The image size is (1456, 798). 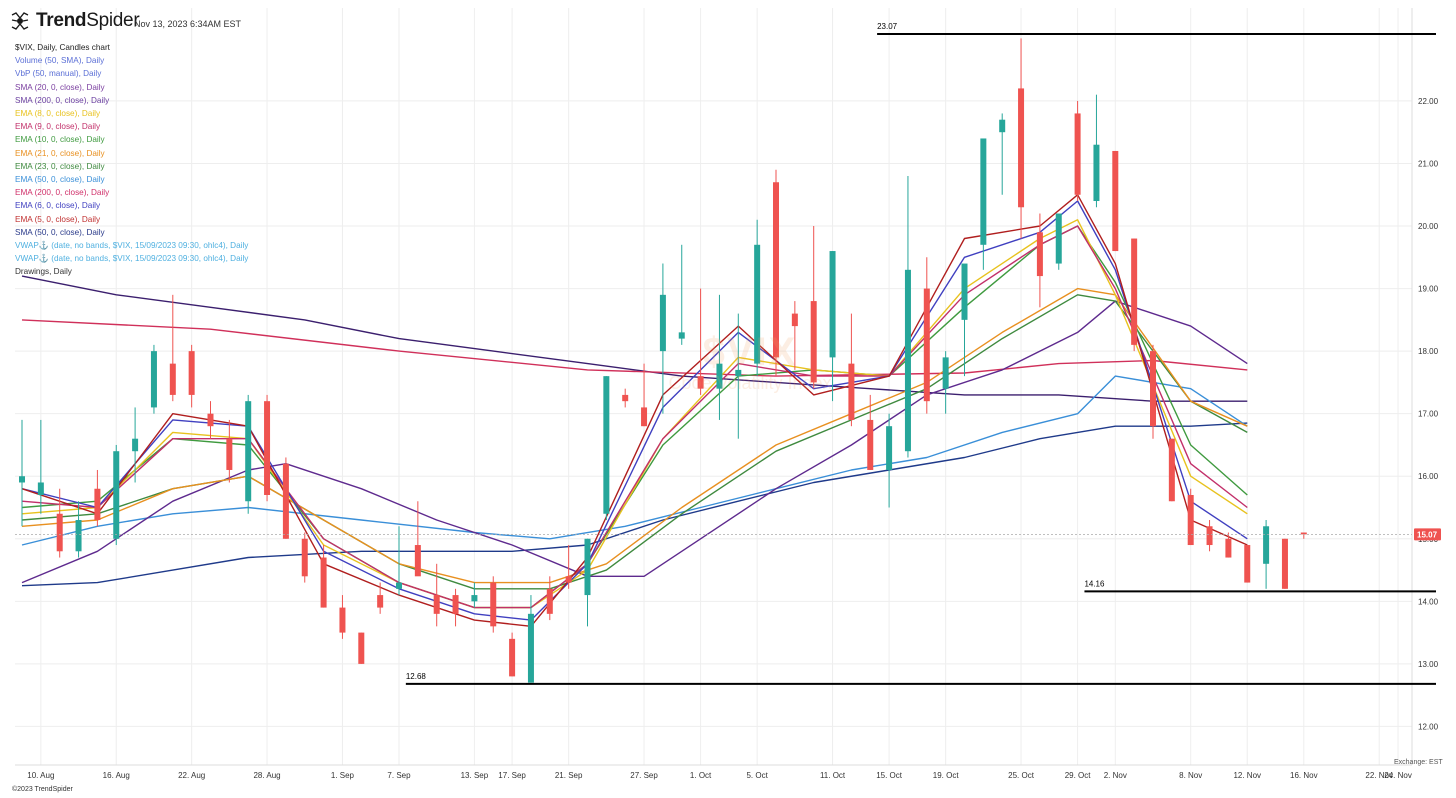 What do you see at coordinates (1115, 775) in the screenshot?
I see `x-tick-label: 2. Nov` at bounding box center [1115, 775].